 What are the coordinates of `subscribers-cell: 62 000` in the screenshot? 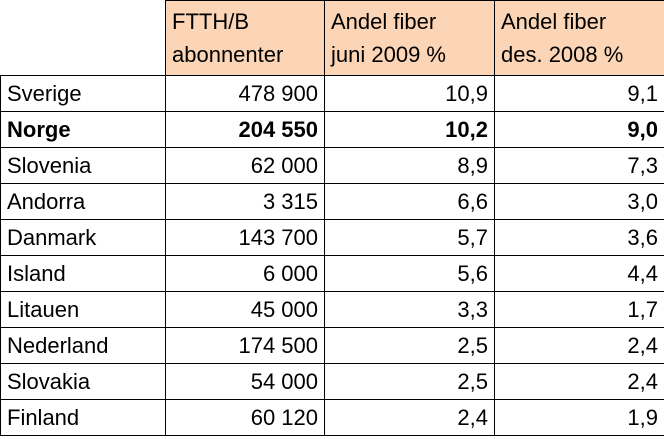 It's located at (245, 165).